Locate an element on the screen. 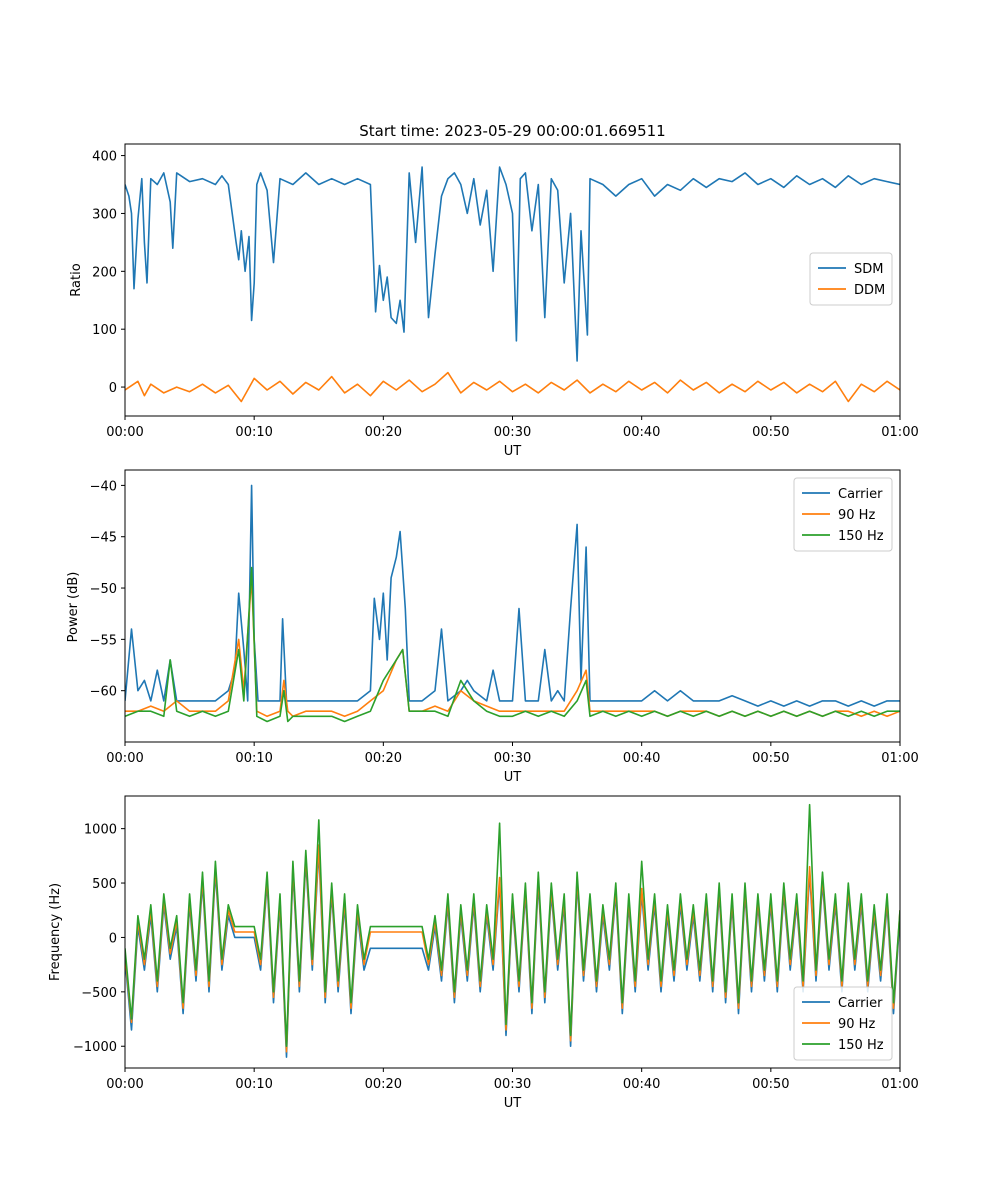 The image size is (1000, 1200). y-axis-label: Power (dB) is located at coordinates (73, 607).